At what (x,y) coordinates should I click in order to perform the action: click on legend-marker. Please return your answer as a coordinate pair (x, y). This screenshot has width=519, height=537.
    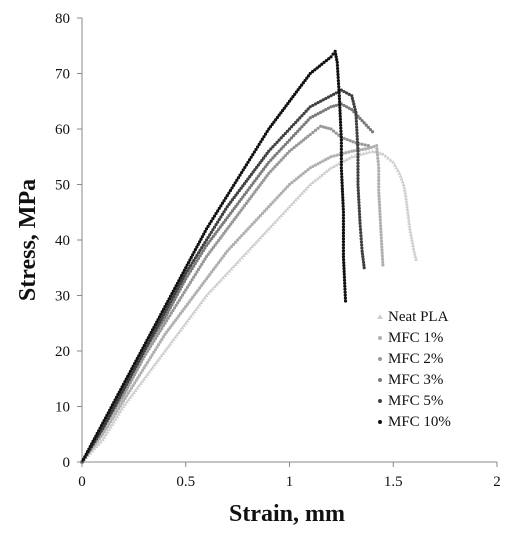
    Looking at the image, I should click on (380, 316).